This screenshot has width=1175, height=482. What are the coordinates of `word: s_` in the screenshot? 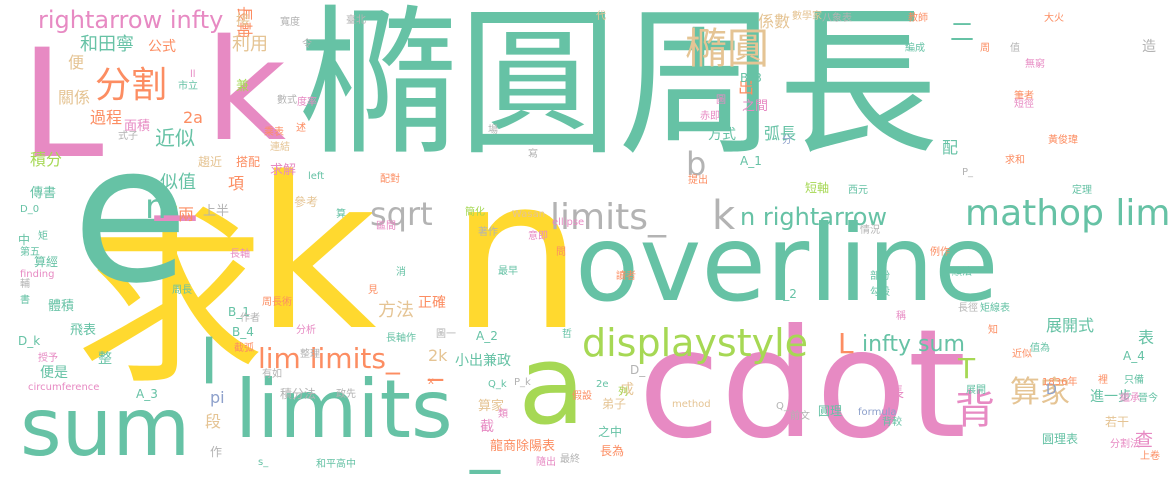 It's located at (263, 462).